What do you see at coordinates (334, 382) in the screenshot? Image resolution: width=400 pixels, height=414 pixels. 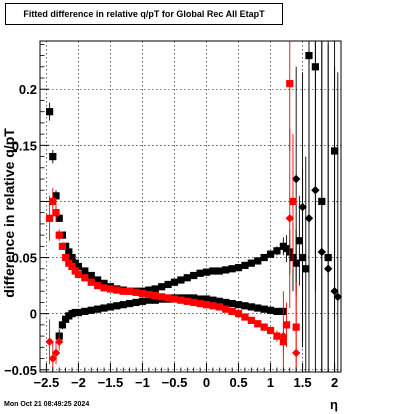 I see `x-tick-label: 2` at bounding box center [334, 382].